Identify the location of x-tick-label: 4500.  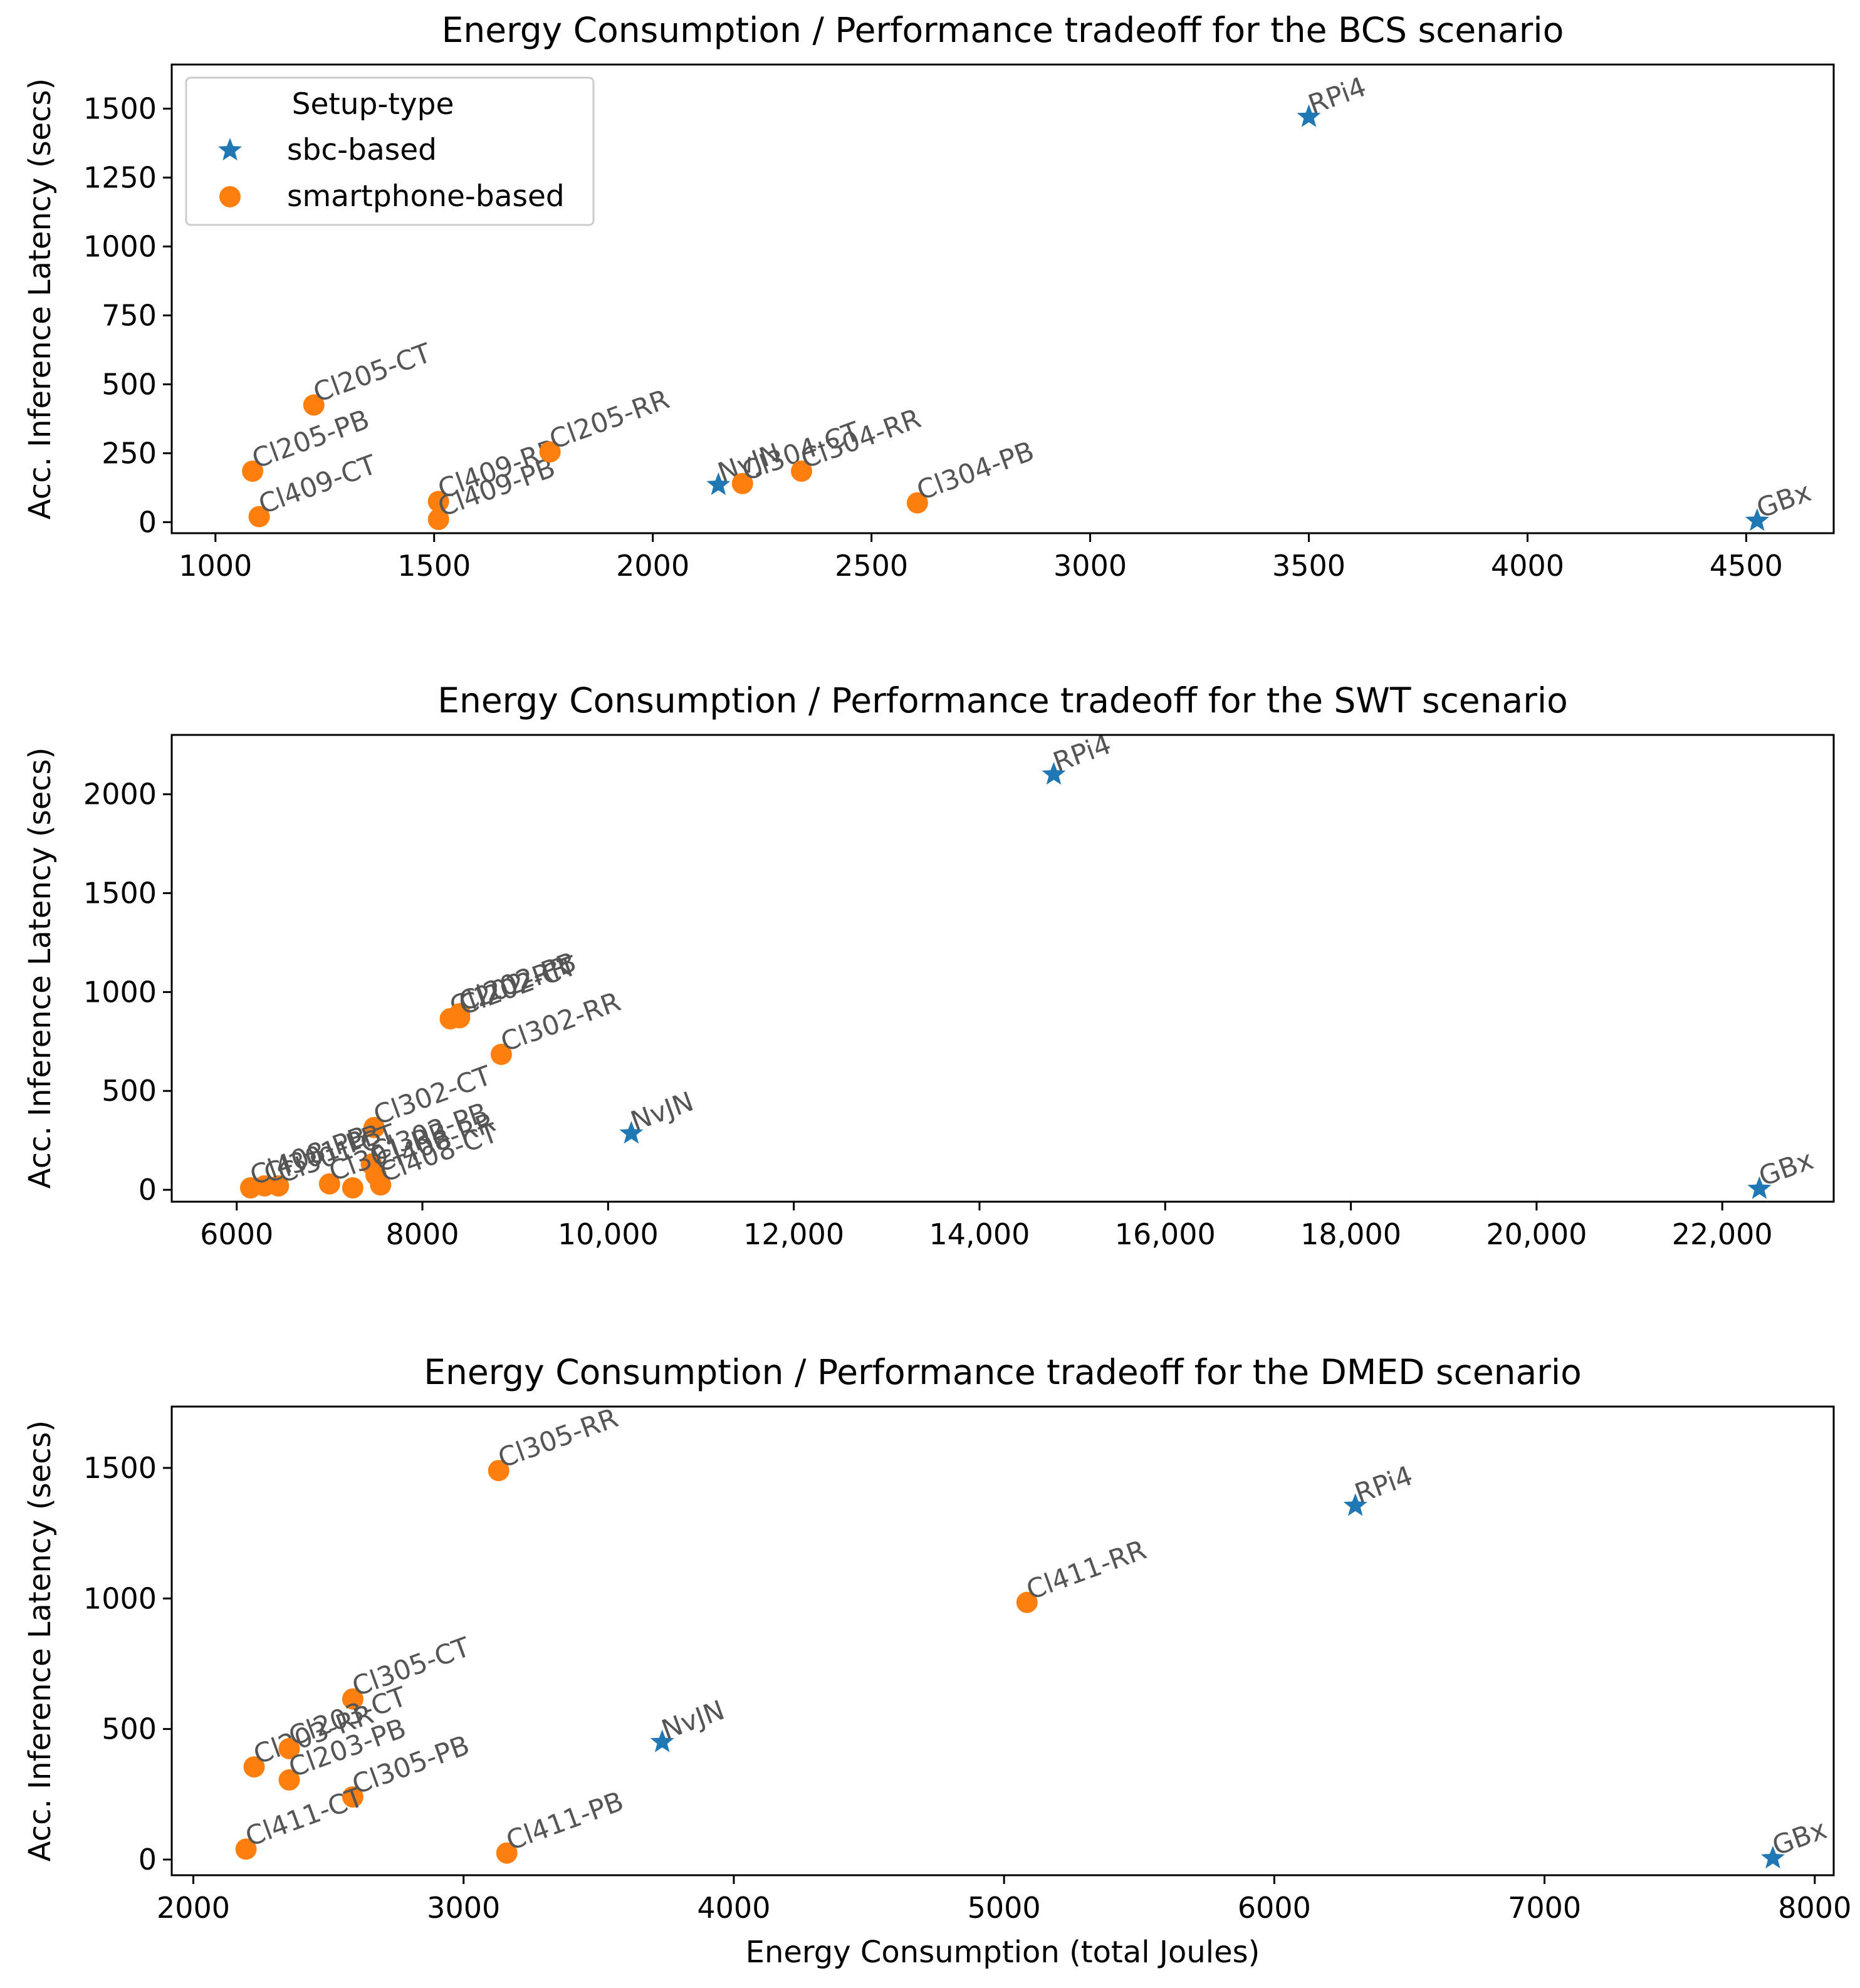
(1746, 566).